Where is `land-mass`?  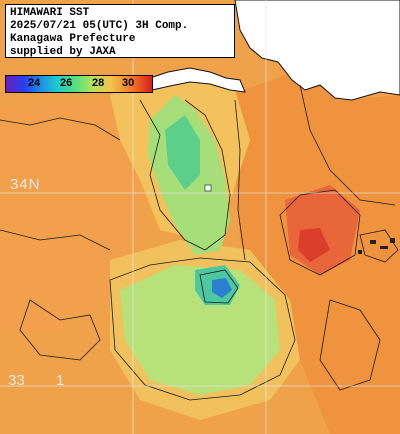
land-mass is located at coordinates (317, 50).